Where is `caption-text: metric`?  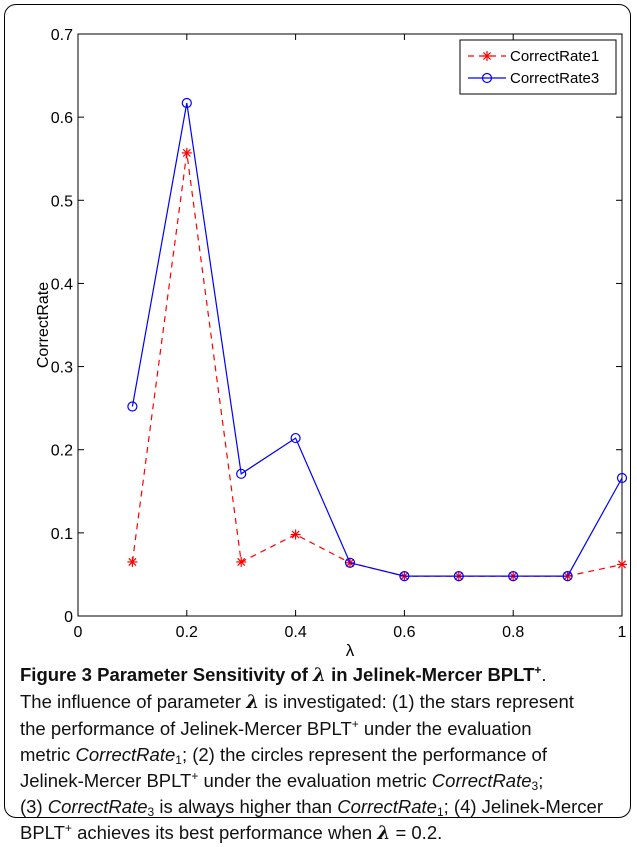 caption-text: metric is located at coordinates (45, 754).